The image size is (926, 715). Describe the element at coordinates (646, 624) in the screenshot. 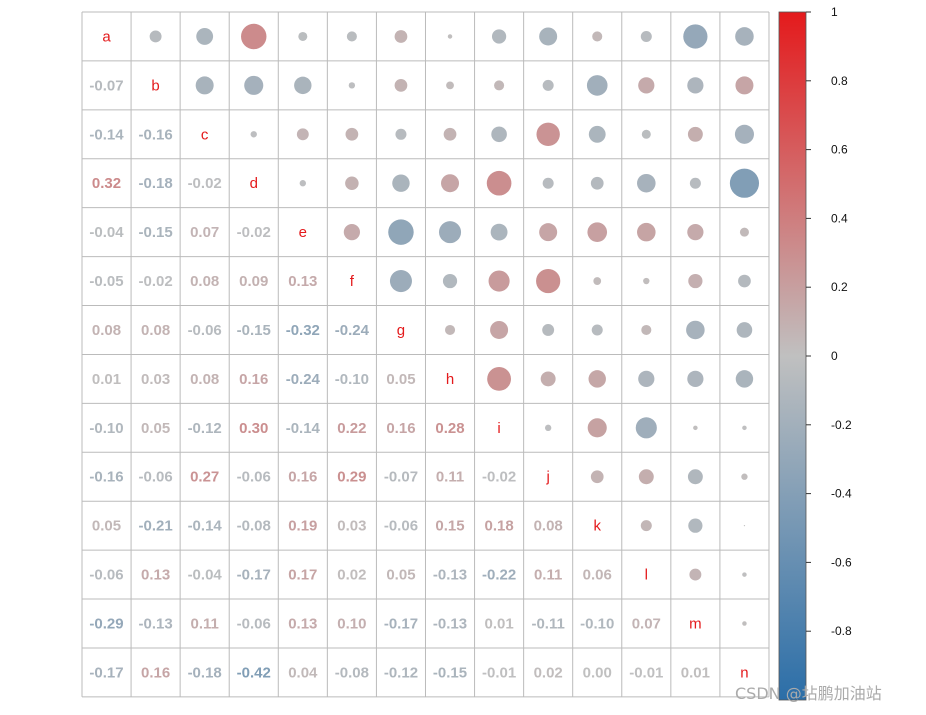

I see `correlation-value: 0.07` at that location.